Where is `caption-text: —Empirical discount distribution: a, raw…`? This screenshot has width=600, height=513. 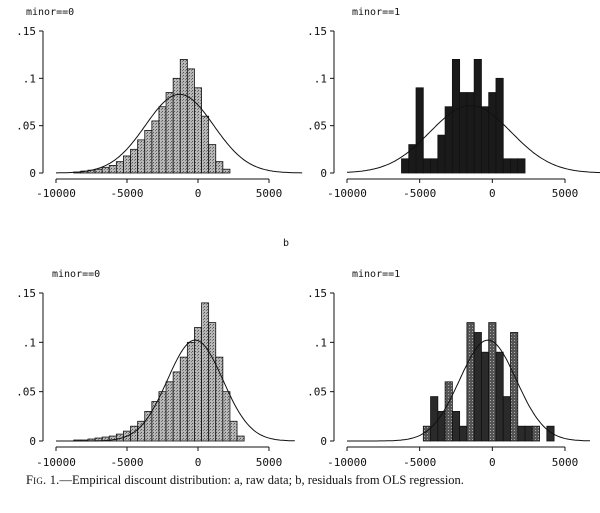 caption-text: —Empirical discount distribution: a, raw… is located at coordinates (261, 480).